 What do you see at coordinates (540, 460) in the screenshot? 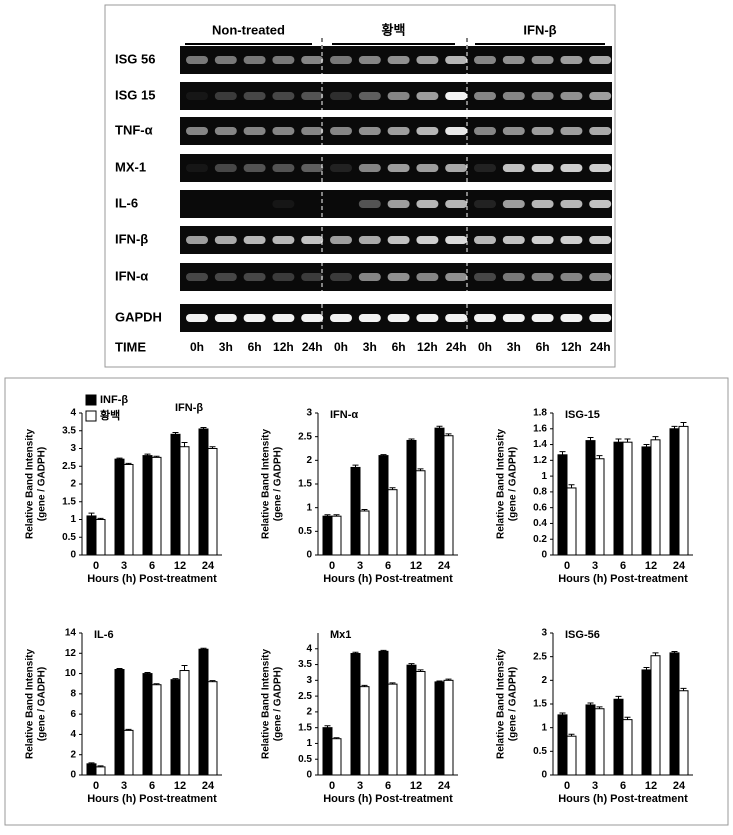
I see `y-tick-label: 1.2` at bounding box center [540, 460].